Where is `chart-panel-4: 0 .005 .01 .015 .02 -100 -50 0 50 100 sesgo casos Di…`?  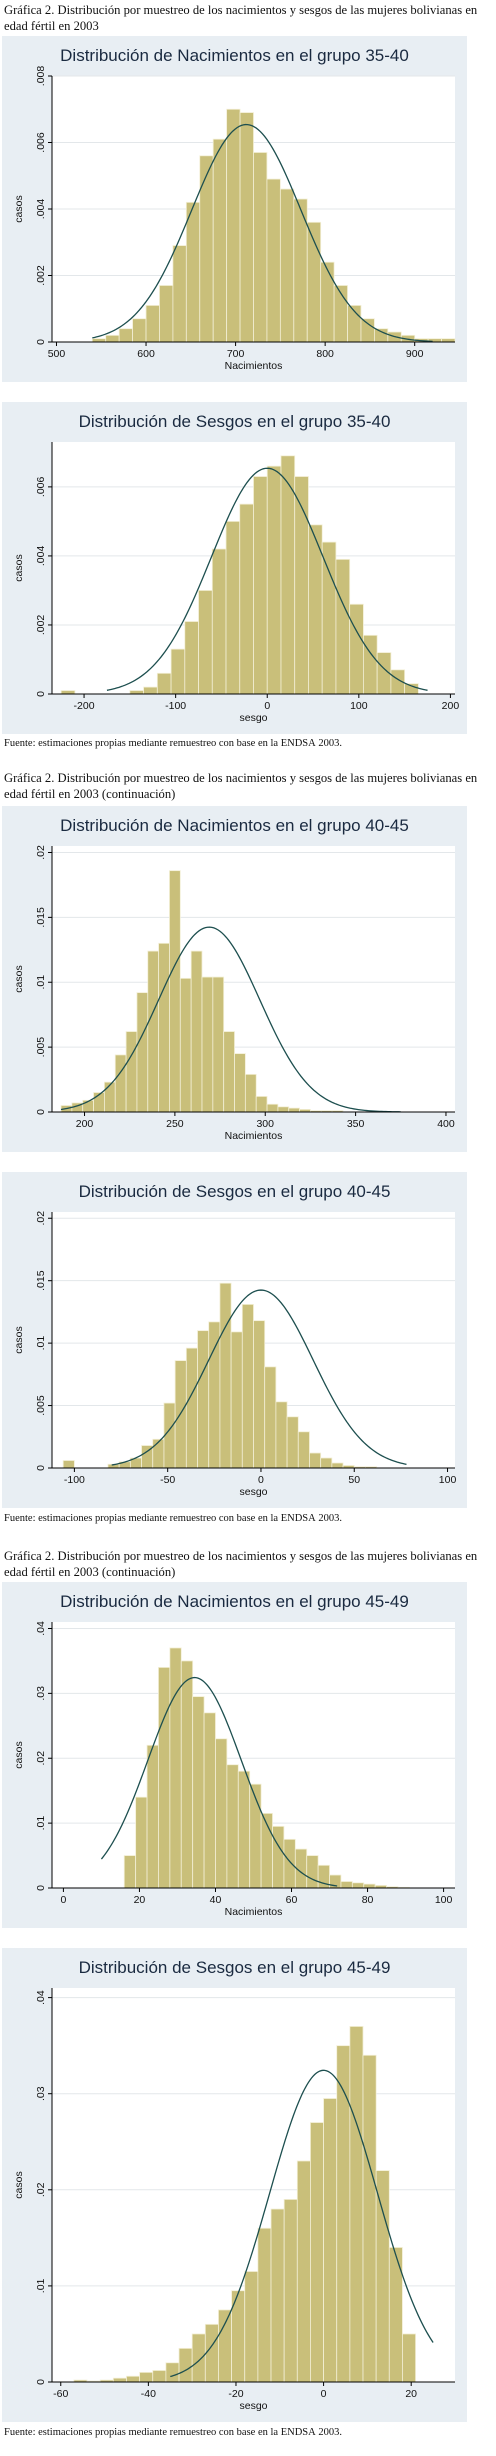 chart-panel-4: 0 .005 .01 .015 .02 -100 -50 0 50 100 sesgo casos Di… is located at coordinates (234, 1340).